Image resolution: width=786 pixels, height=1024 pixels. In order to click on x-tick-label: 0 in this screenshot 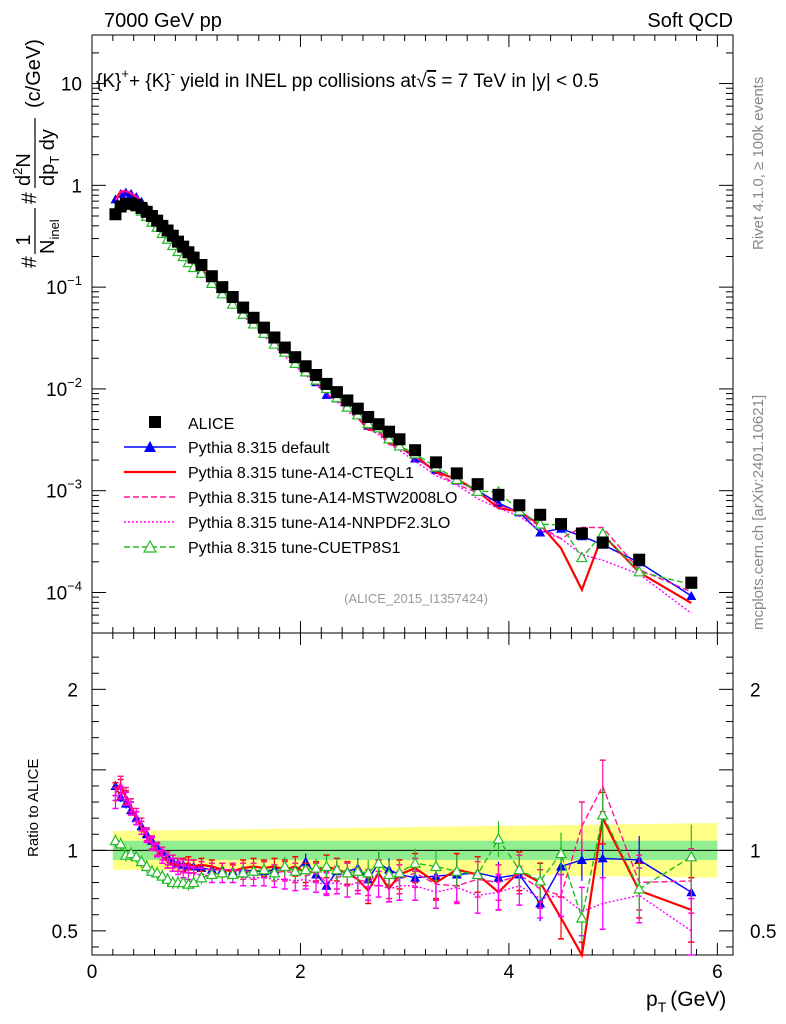, I will do `click(92, 972)`.